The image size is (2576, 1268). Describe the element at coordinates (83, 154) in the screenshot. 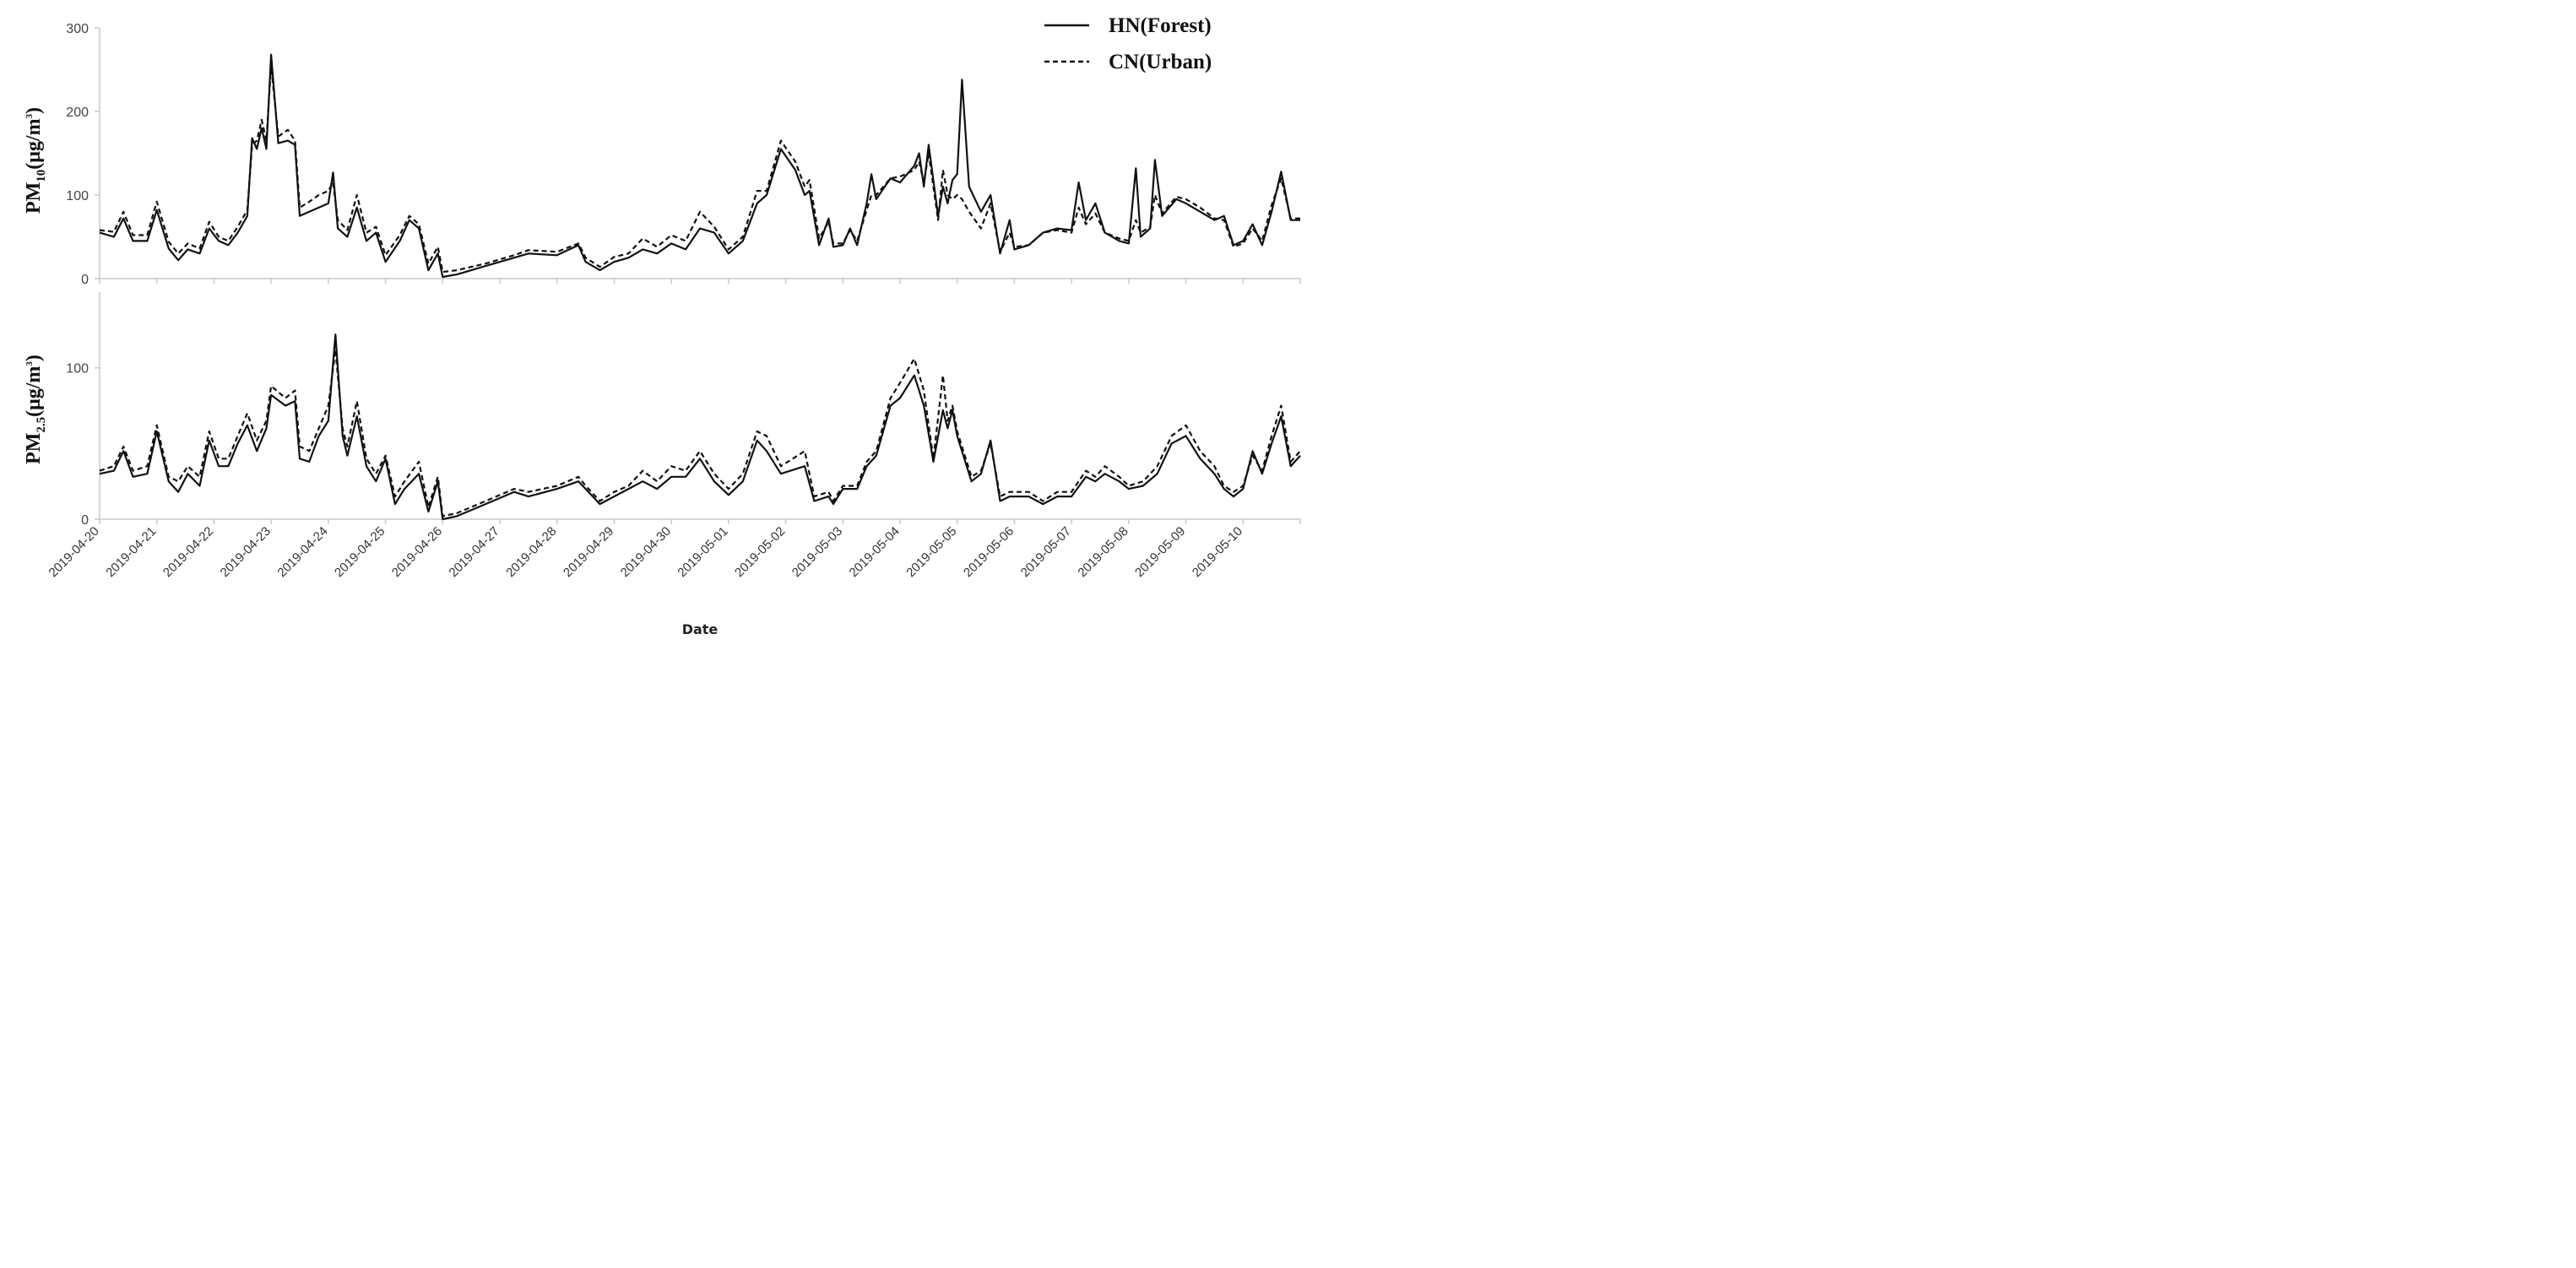

I see `pm10-y-ticks: 0 100 200 300` at that location.